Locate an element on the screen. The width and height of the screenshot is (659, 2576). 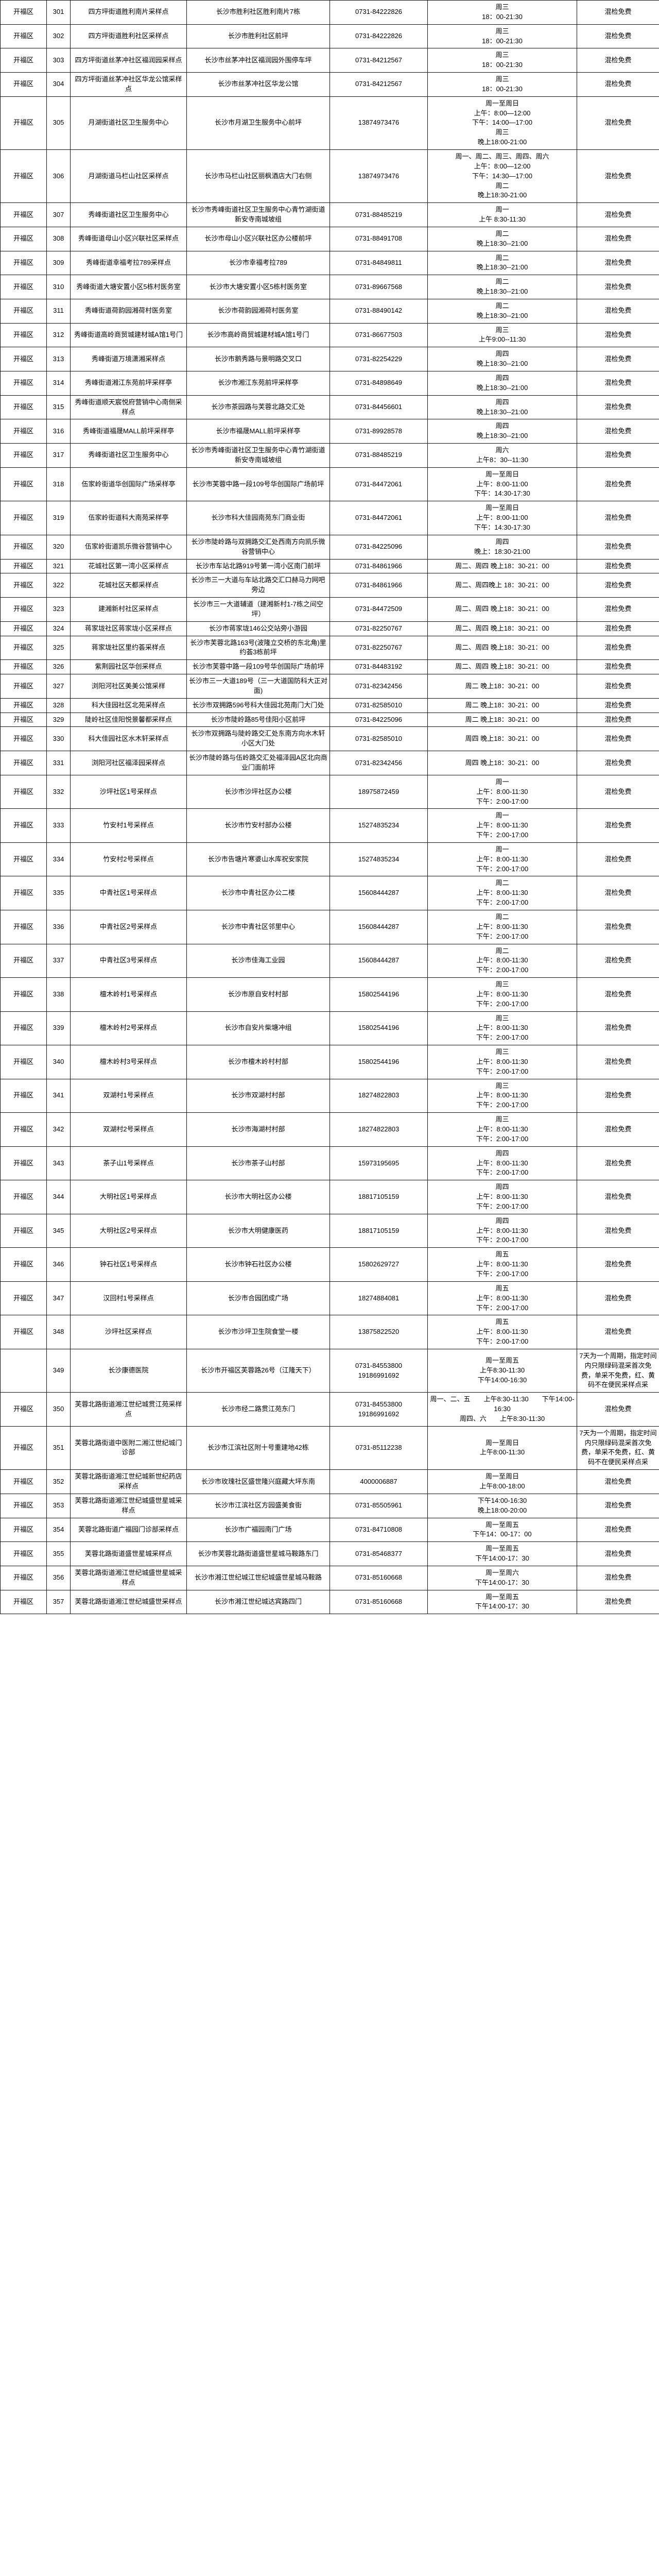
cell-site-name: 钟石社区1号采样点 is located at coordinates (129, 1264).